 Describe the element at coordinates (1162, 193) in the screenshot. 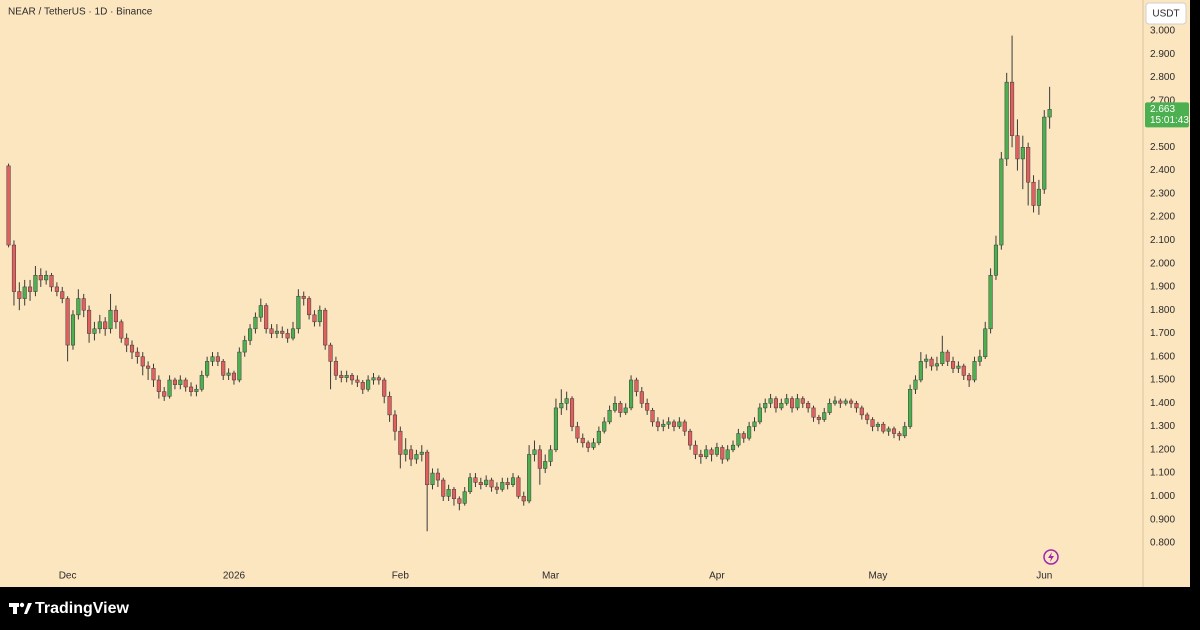

I see `y-tick-label: 2.300` at that location.